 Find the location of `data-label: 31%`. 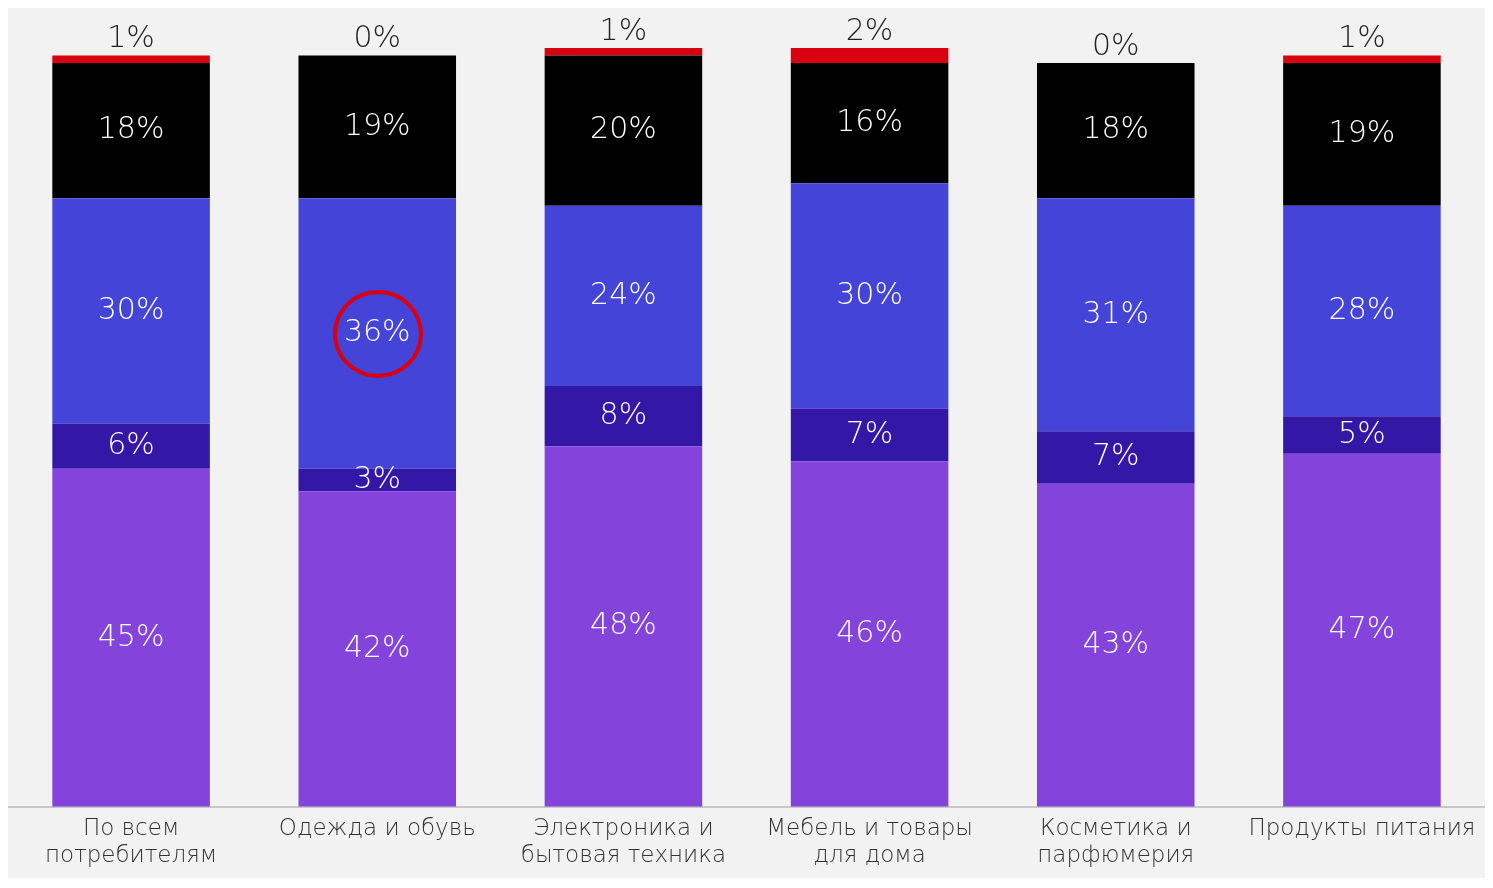

data-label: 31% is located at coordinates (1116, 312).